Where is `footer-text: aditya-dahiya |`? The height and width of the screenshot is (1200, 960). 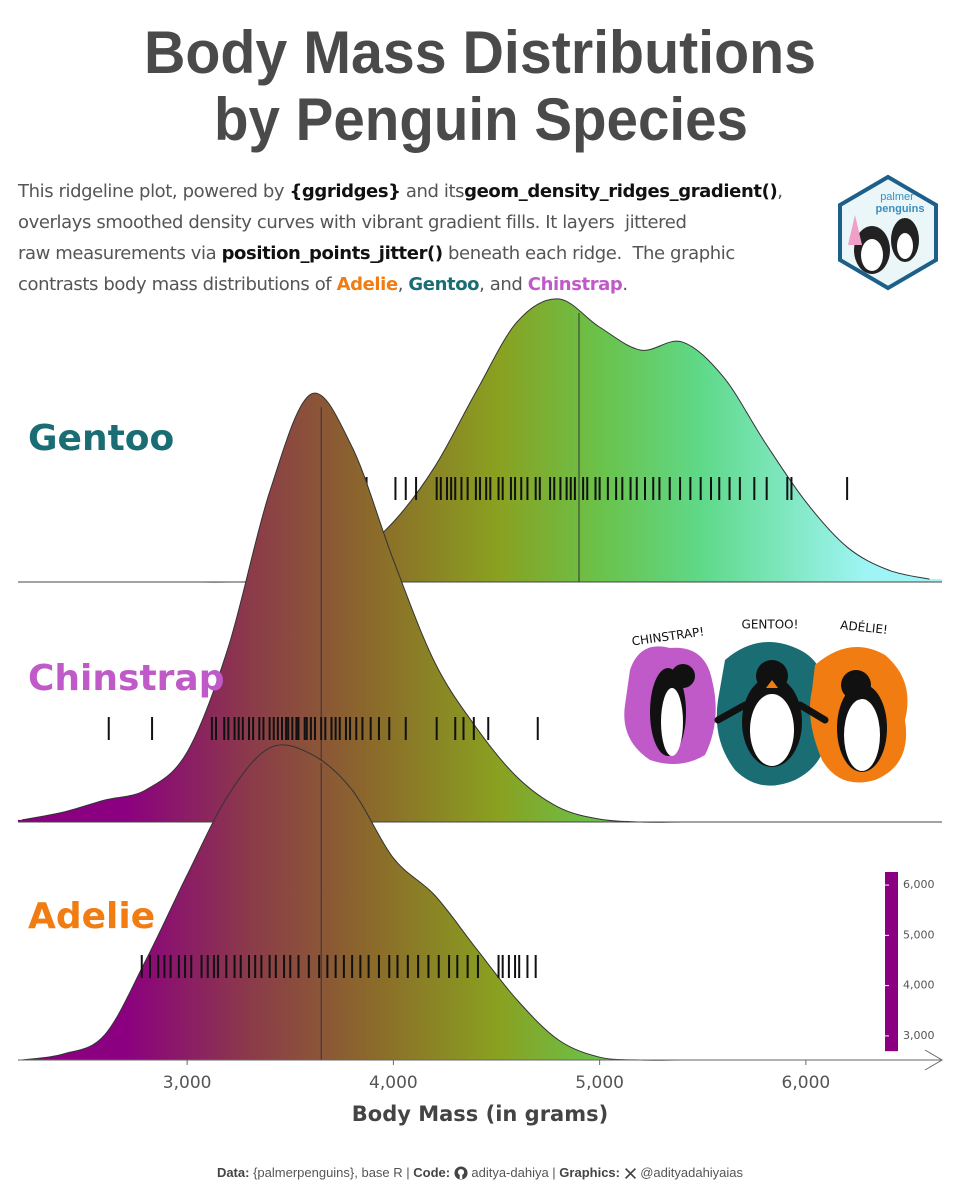 footer-text: aditya-dahiya | is located at coordinates (513, 1172).